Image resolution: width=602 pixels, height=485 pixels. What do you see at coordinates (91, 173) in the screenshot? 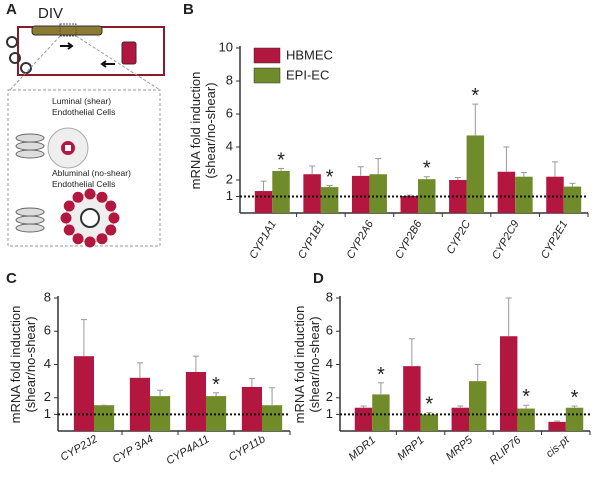
I see `abluminal-label: Abluminal (no-shear)` at bounding box center [91, 173].